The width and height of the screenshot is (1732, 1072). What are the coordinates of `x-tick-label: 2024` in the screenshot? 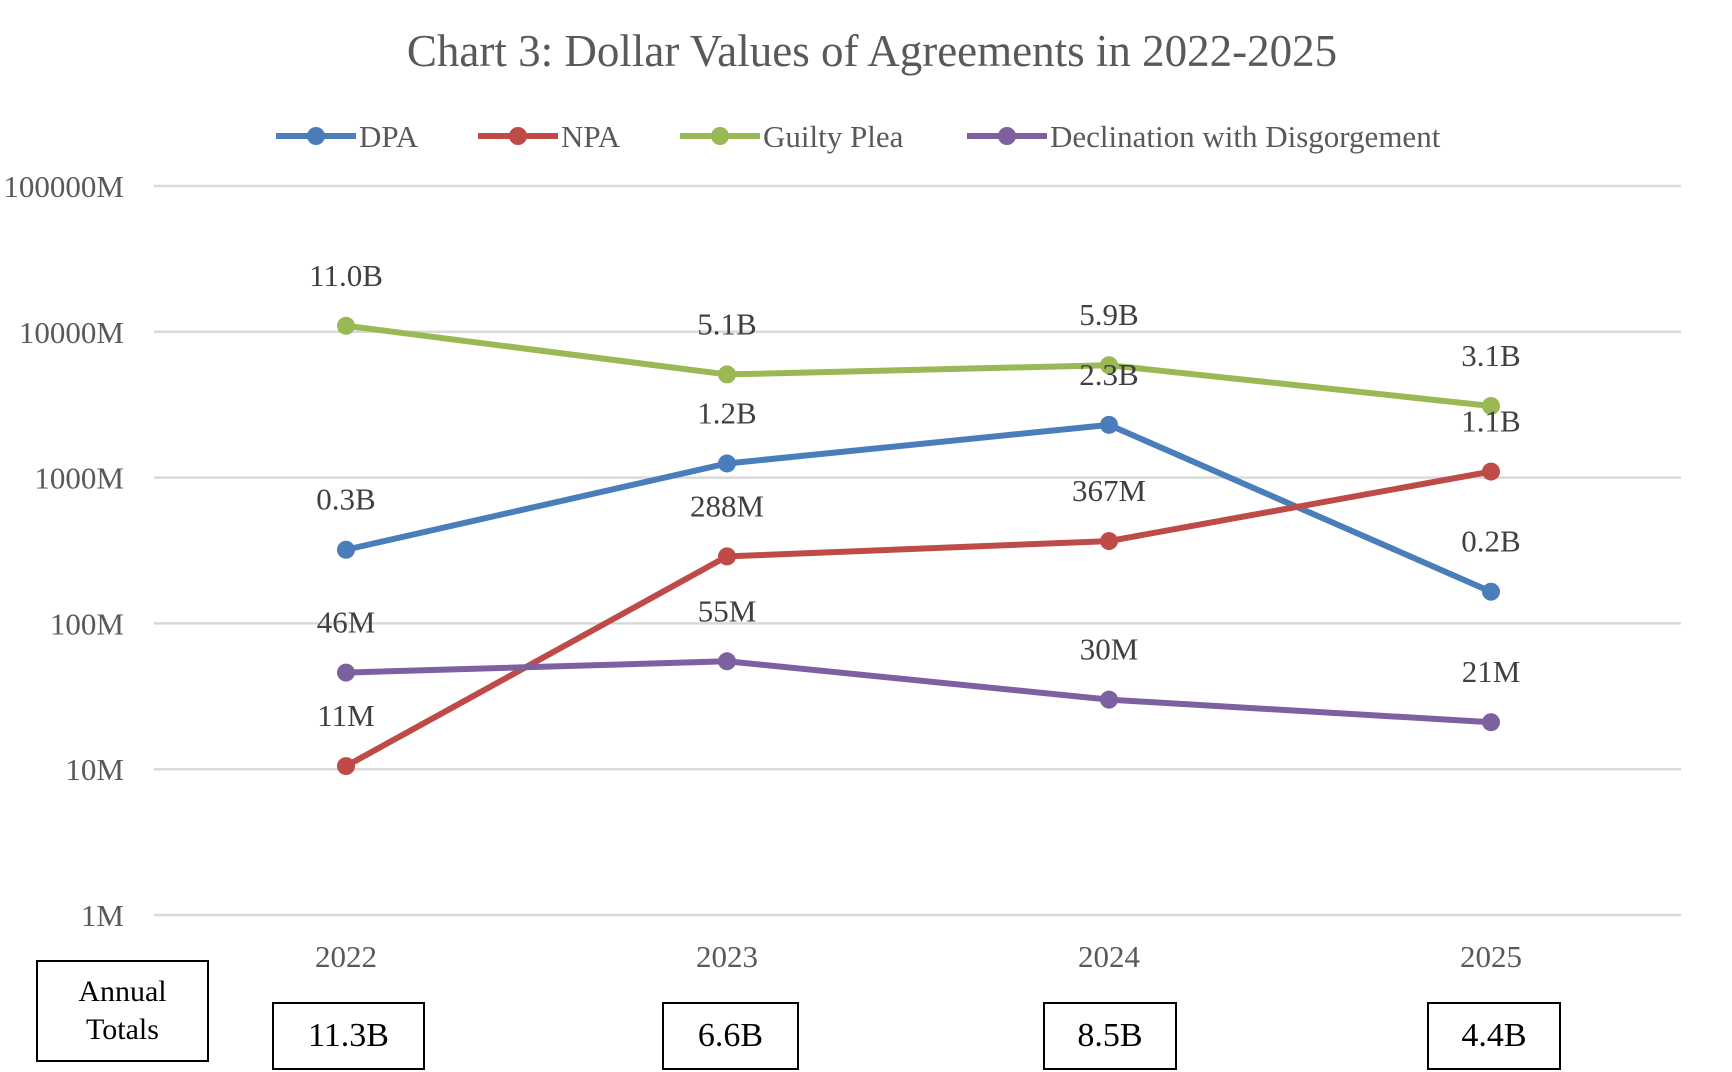 It's located at (1109, 956).